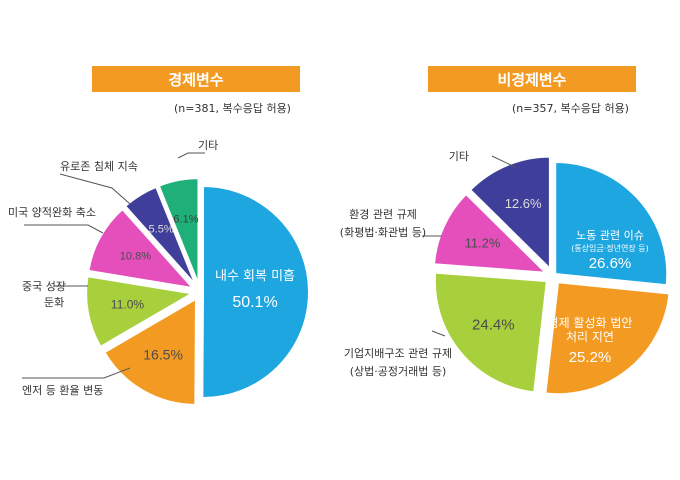 This screenshot has height=480, width=680. What do you see at coordinates (483, 242) in the screenshot?
I see `right-value-label-3: 11.2%` at bounding box center [483, 242].